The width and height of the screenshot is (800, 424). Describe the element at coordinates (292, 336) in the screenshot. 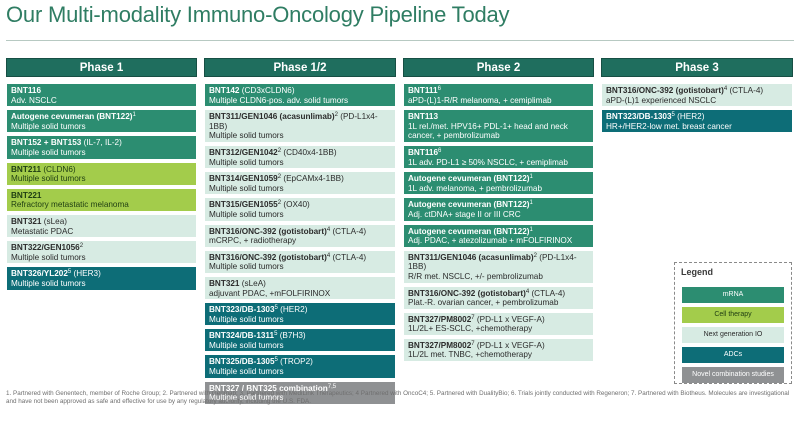

I see `target-label: (B7H3)` at that location.